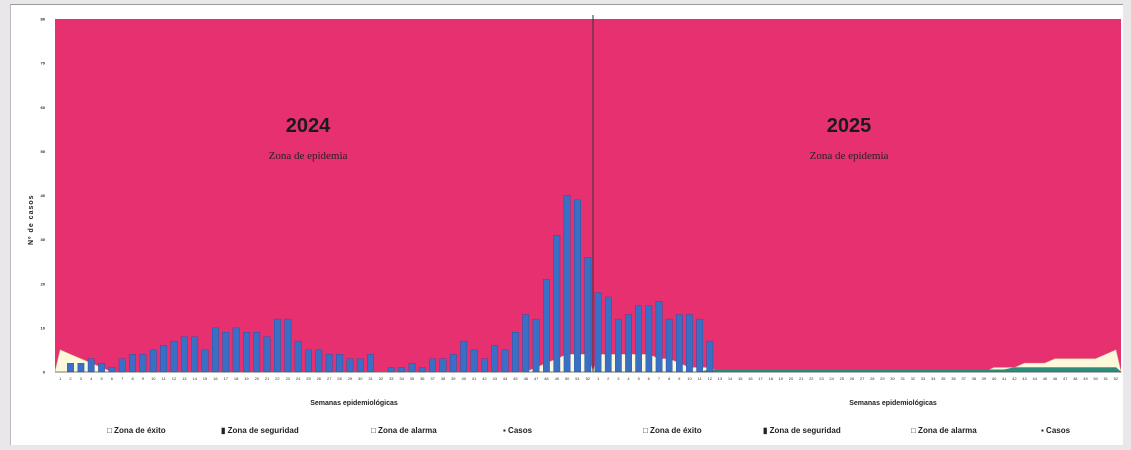  I want to click on x-tick-label: 26, so click(852, 378).